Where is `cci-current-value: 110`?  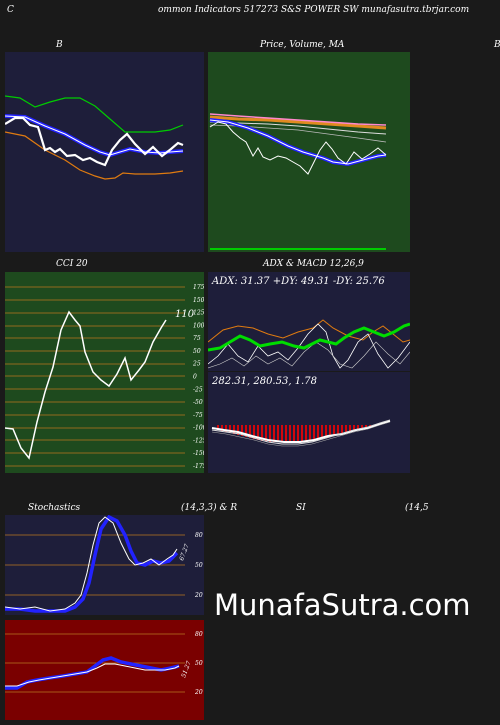 cci-current-value: 110 is located at coordinates (185, 314).